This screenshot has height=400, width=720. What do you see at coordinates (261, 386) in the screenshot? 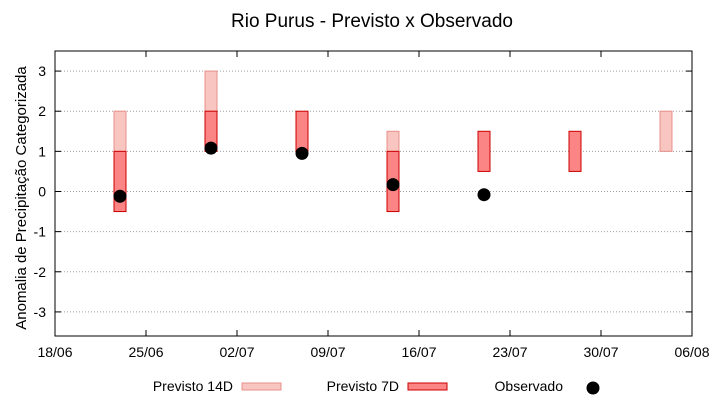
I see `legend-swatch-previsto-14d` at bounding box center [261, 386].